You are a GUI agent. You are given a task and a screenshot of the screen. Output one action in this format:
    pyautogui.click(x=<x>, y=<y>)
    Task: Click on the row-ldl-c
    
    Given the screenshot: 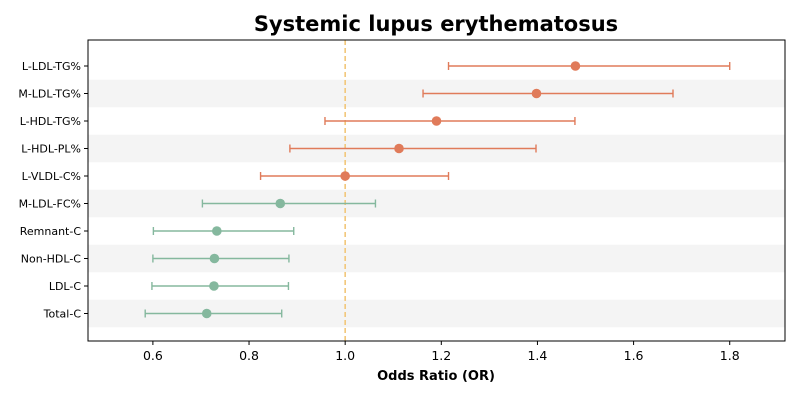 What is the action you would take?
    pyautogui.click(x=220, y=286)
    